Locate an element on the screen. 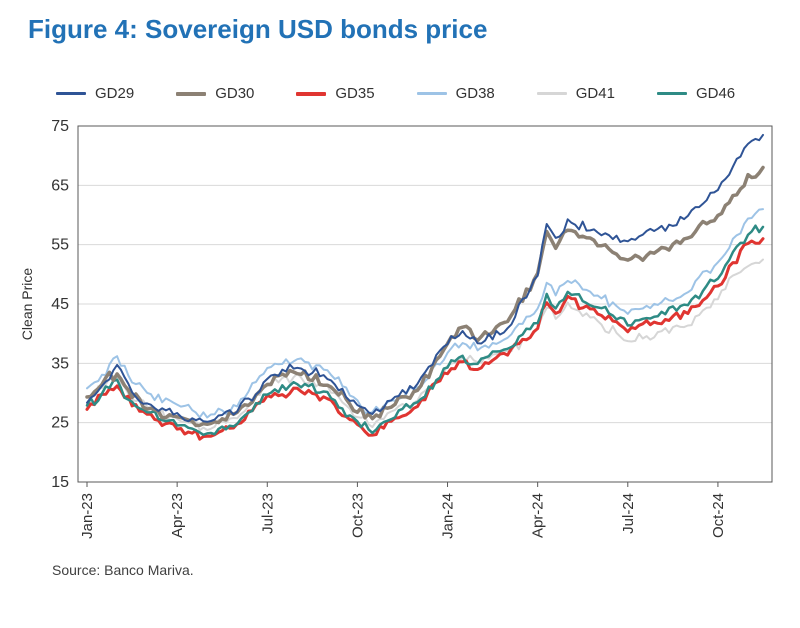 The width and height of the screenshot is (800, 628). legend-swatch-gd41 is located at coordinates (551, 93).